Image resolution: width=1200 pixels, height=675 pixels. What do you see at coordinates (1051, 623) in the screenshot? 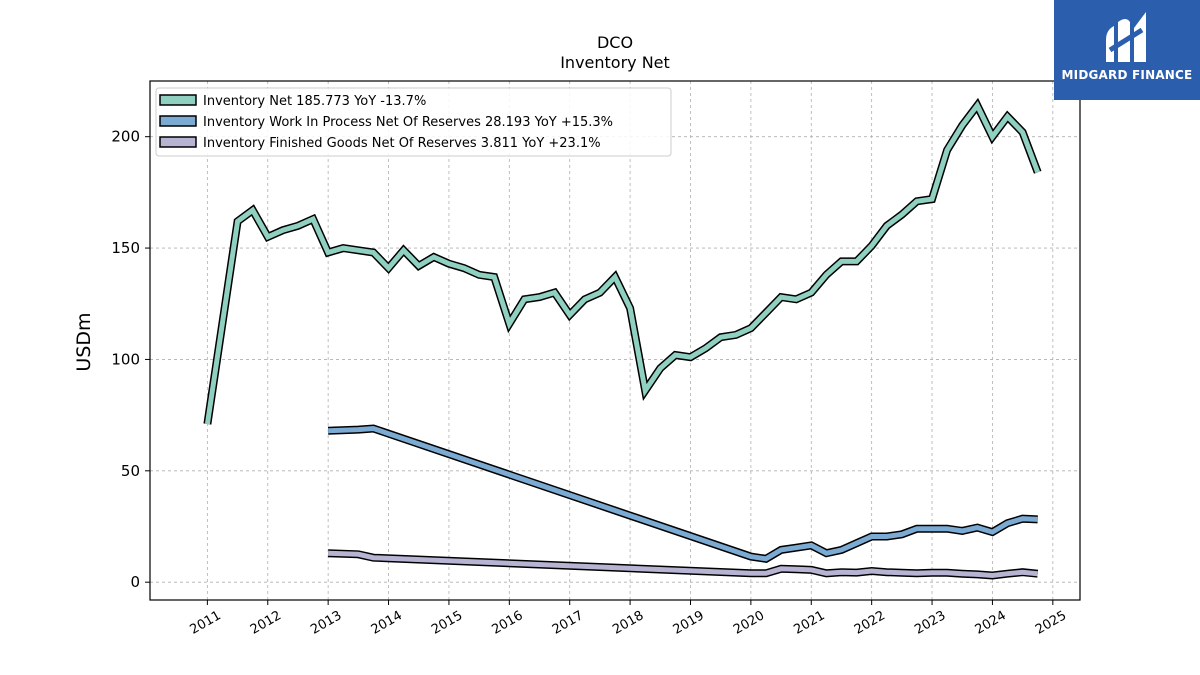
I see `x-tick-label: 2025` at bounding box center [1051, 623].